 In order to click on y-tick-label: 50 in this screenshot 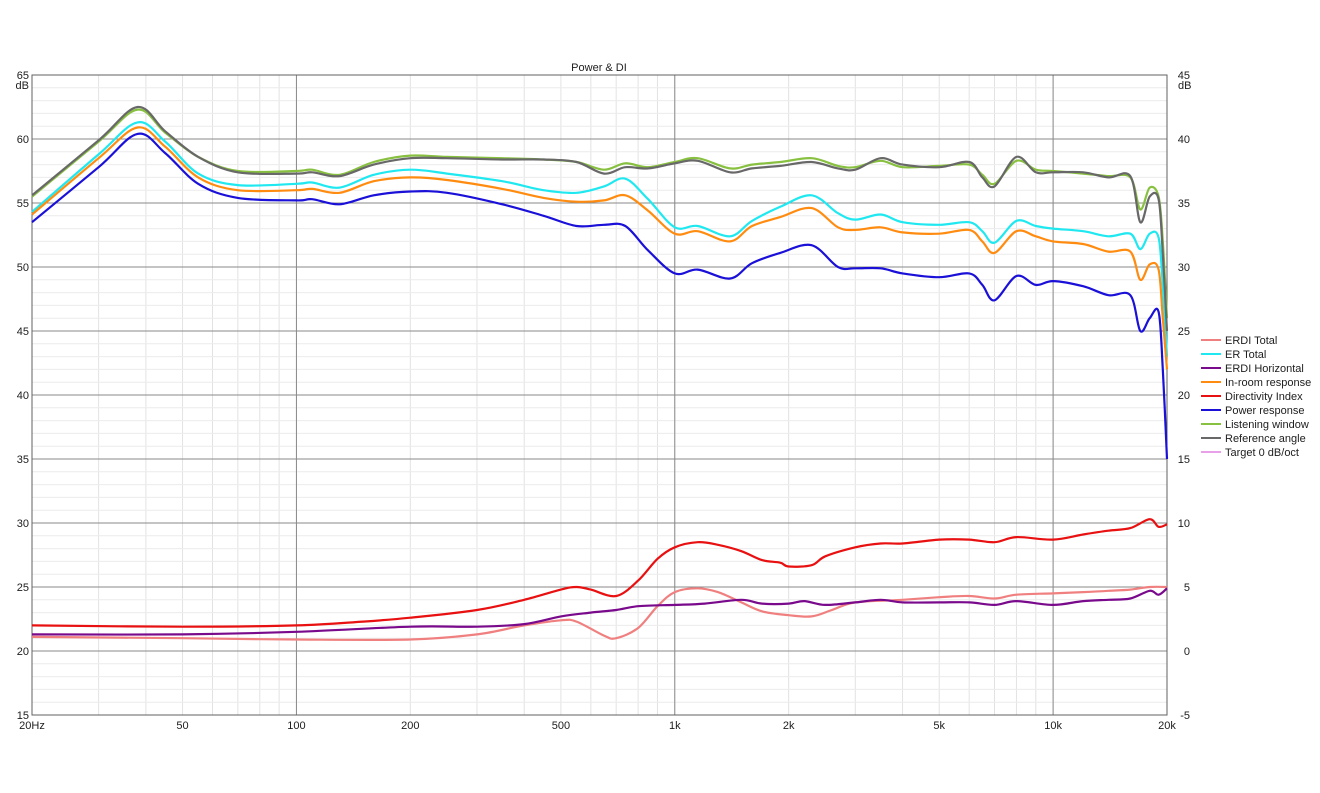, I will do `click(23, 268)`.